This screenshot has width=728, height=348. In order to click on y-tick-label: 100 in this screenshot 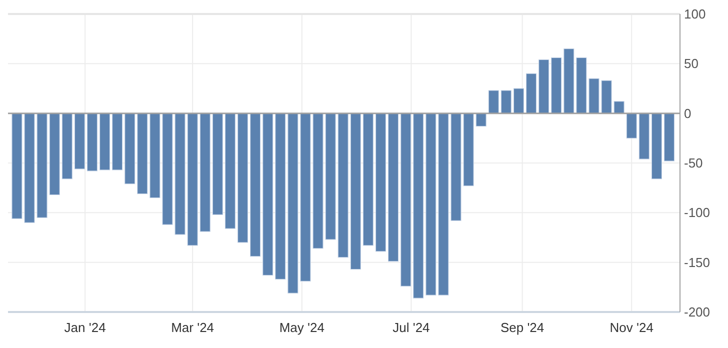, I will do `click(695, 14)`.